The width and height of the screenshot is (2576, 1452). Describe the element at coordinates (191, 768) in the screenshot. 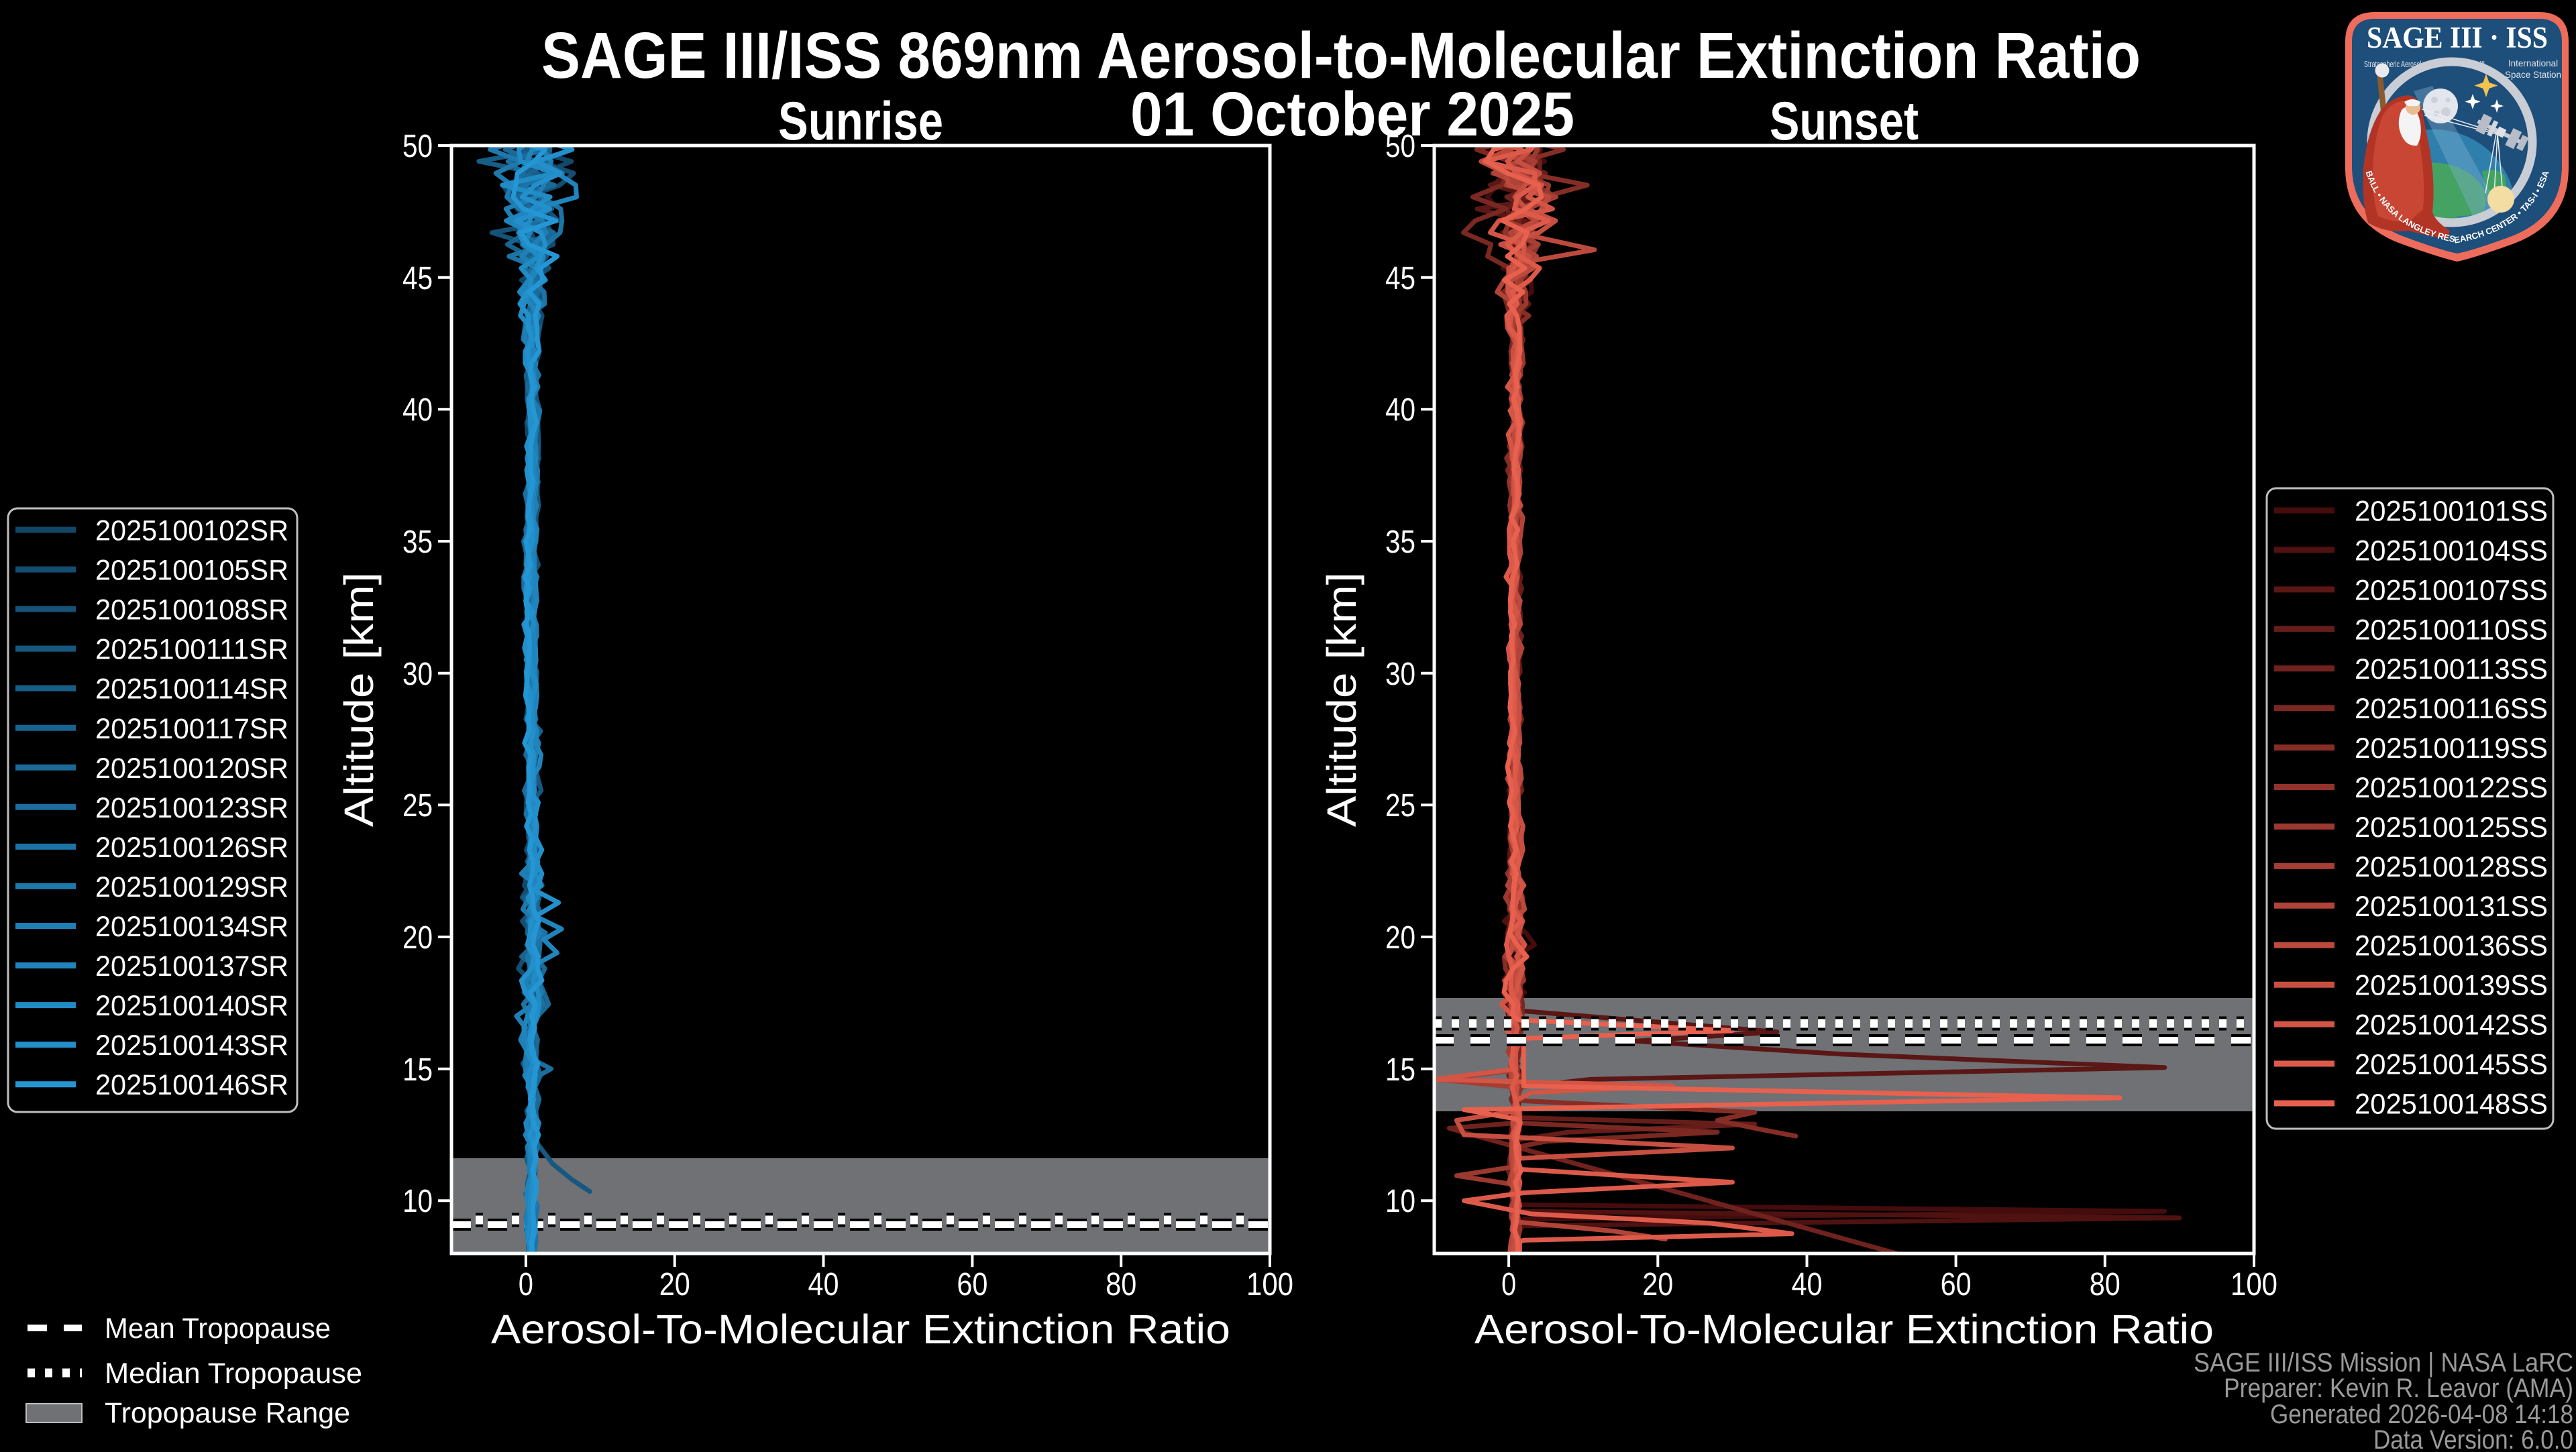

I see `svg-text: 2025100120SR` at that location.